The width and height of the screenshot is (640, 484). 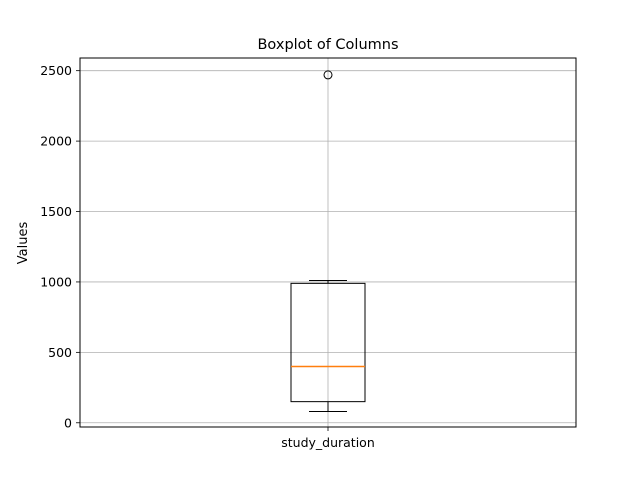 I want to click on y-axis-label: Values, so click(x=23, y=243).